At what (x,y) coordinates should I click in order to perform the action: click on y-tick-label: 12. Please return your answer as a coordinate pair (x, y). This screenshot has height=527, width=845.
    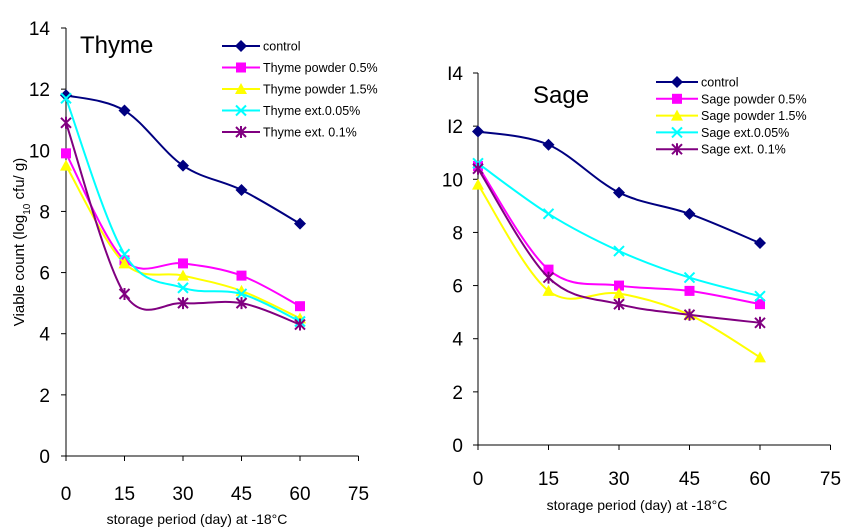
    Looking at the image, I should click on (39, 90).